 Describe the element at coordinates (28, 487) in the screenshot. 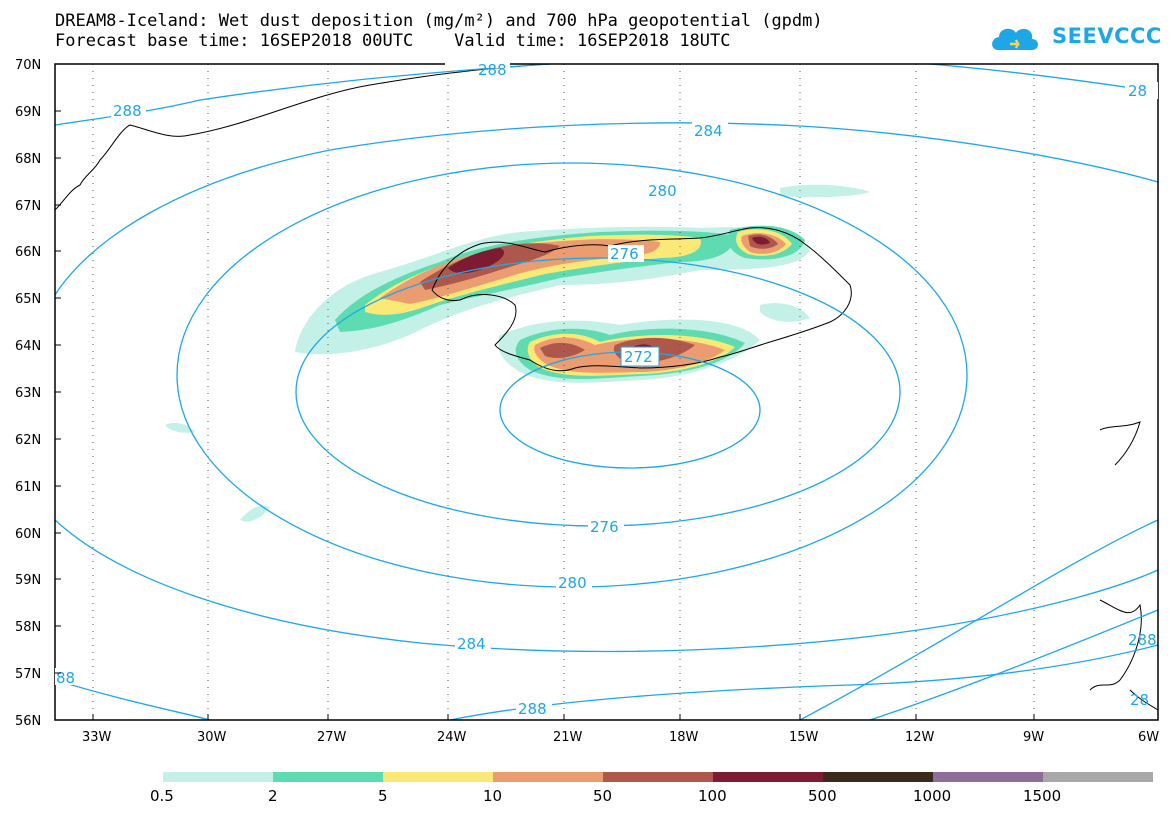

I see `lat-label: 61N` at that location.